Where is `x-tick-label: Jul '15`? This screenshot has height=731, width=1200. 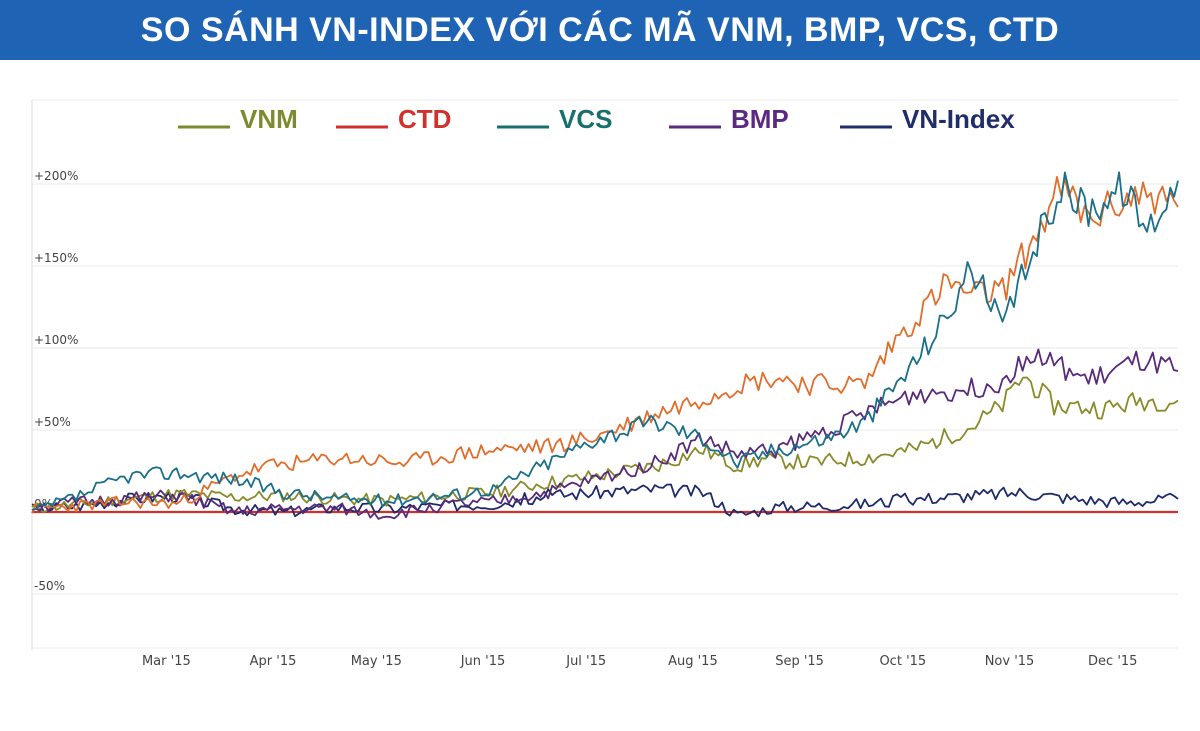 x-tick-label: Jul '15 is located at coordinates (585, 661).